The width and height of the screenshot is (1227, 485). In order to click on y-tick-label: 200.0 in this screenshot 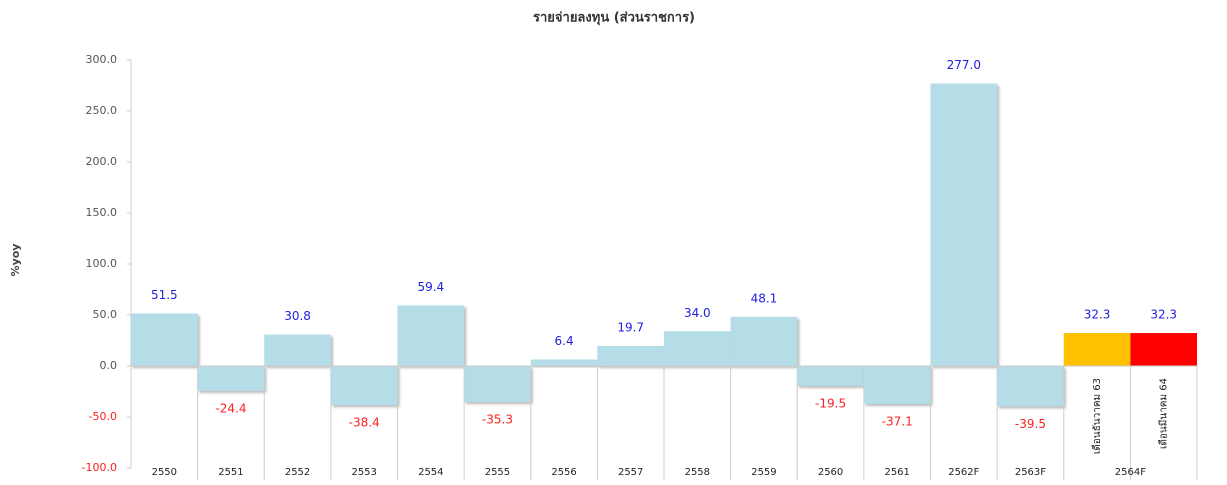, I will do `click(102, 161)`.